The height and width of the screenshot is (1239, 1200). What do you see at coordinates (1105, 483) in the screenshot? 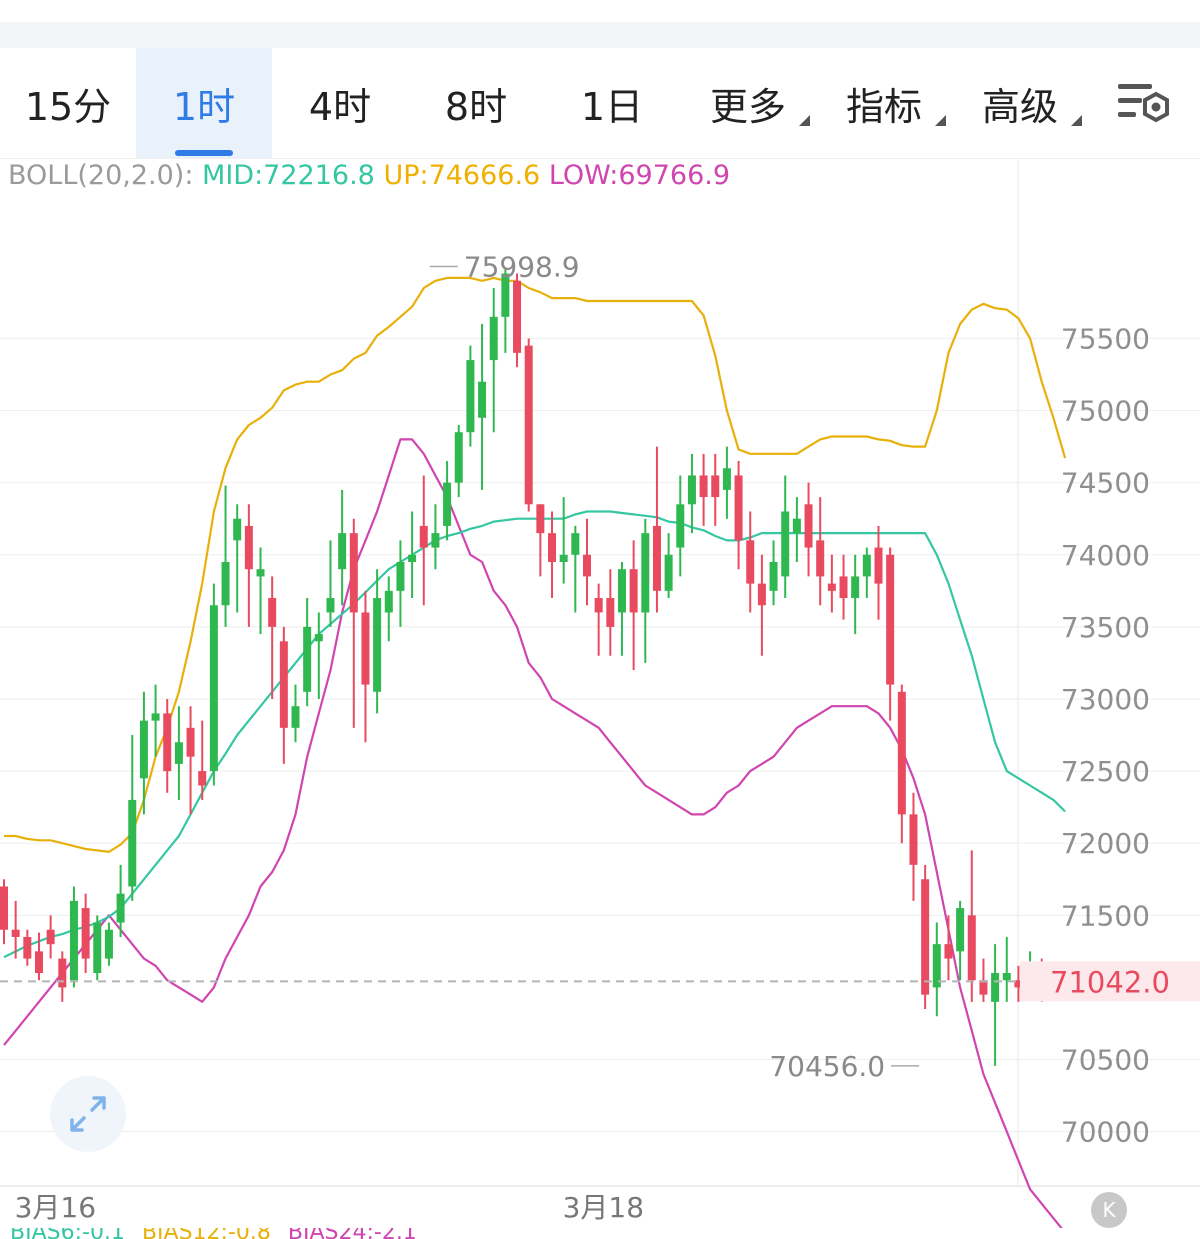
I see `y-tick-label: 74500` at bounding box center [1105, 483].